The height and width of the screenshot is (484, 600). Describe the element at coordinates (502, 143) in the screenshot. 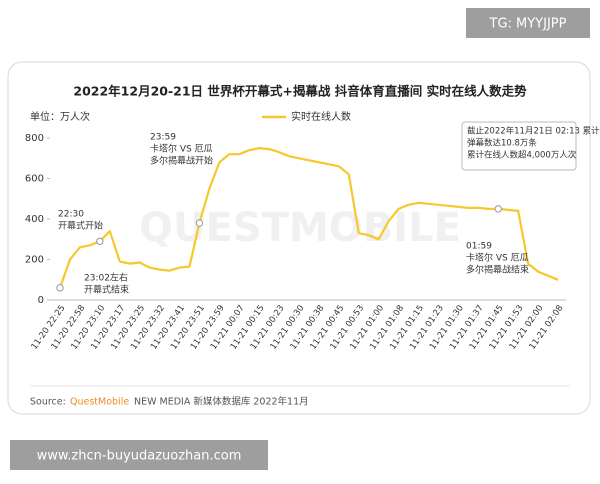

I see `annotation: 弹幕数达10.8万条` at that location.